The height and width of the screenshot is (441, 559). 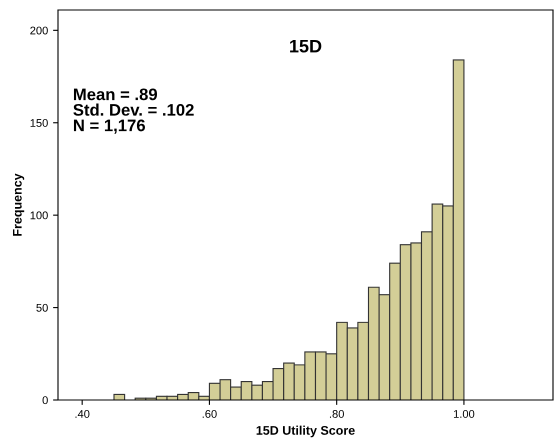 I want to click on annotation: Mean = .89 Std. Dev. = .102 N = 1,176, so click(x=133, y=111).